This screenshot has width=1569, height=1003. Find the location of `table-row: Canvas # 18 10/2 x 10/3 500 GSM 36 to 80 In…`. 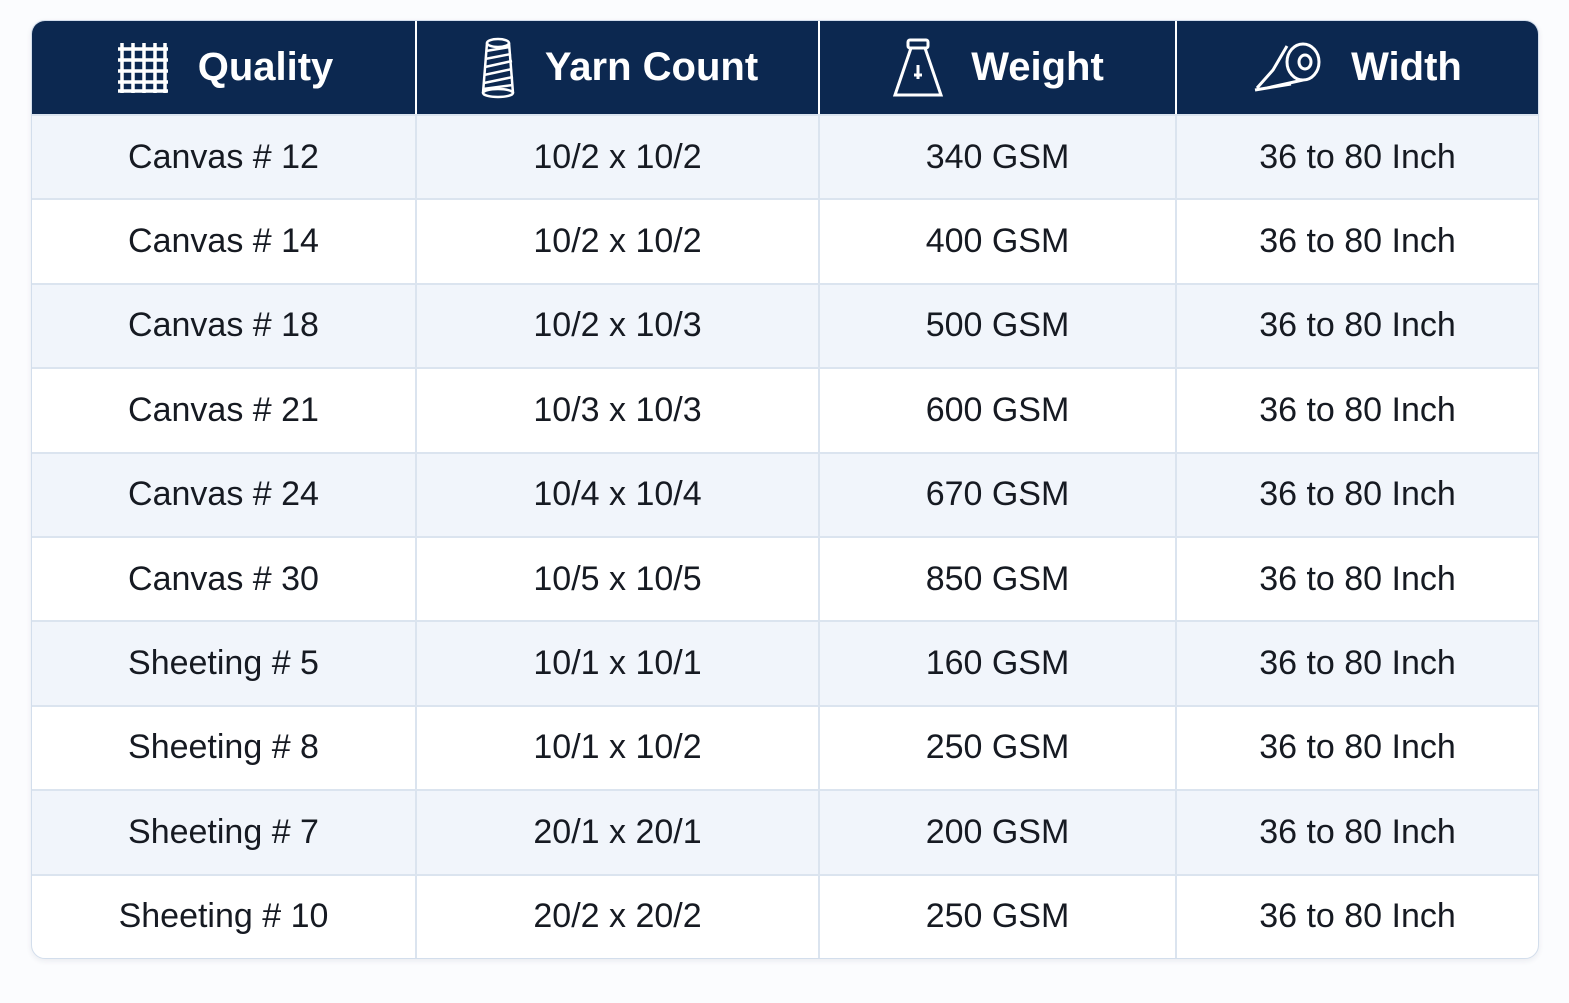

table-row: Canvas # 18 10/2 x 10/3 500 GSM 36 to 80 In… is located at coordinates (785, 325).